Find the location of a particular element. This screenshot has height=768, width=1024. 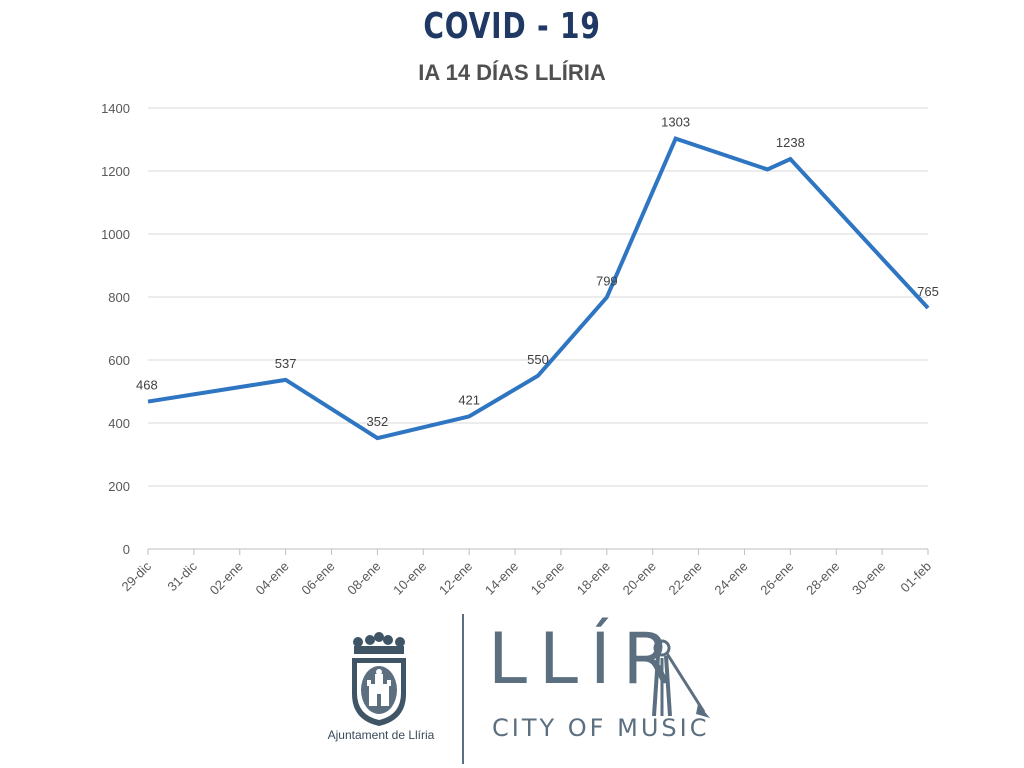

data-label: 765 is located at coordinates (928, 291).